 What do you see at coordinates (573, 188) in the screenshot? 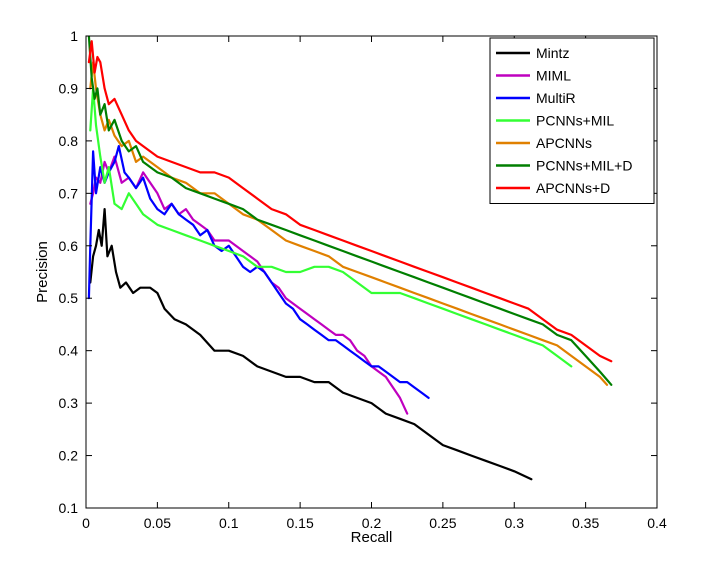
I see `legend-label: APCNNs+D` at bounding box center [573, 188].